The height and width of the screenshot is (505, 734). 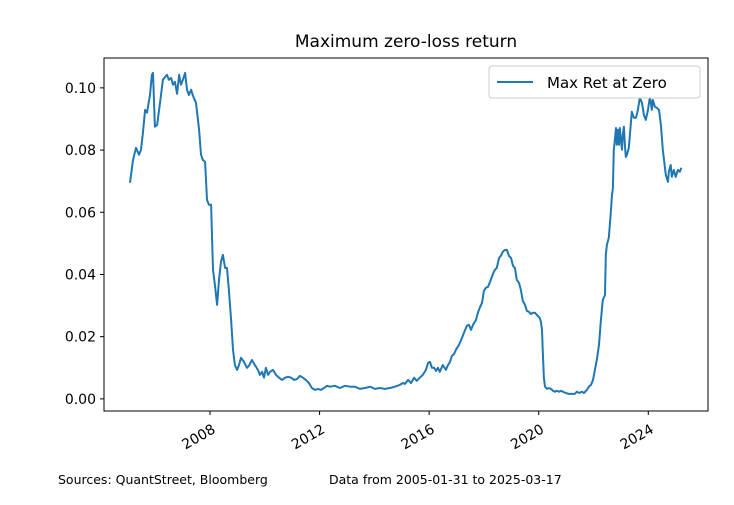 What do you see at coordinates (406, 42) in the screenshot?
I see `chart-title: Maximum zero-loss return` at bounding box center [406, 42].